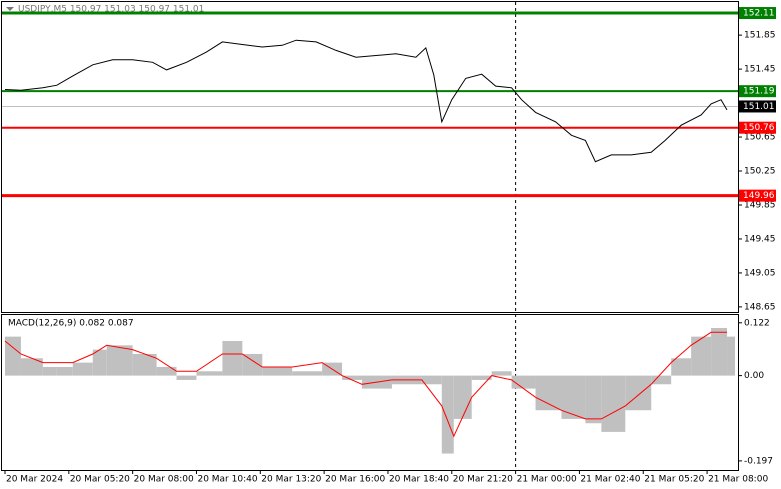 Image resolution: width=781 pixels, height=489 pixels. Describe the element at coordinates (419, 480) in the screenshot. I see `x-tick-label: 20 Mar 18:40` at that location.